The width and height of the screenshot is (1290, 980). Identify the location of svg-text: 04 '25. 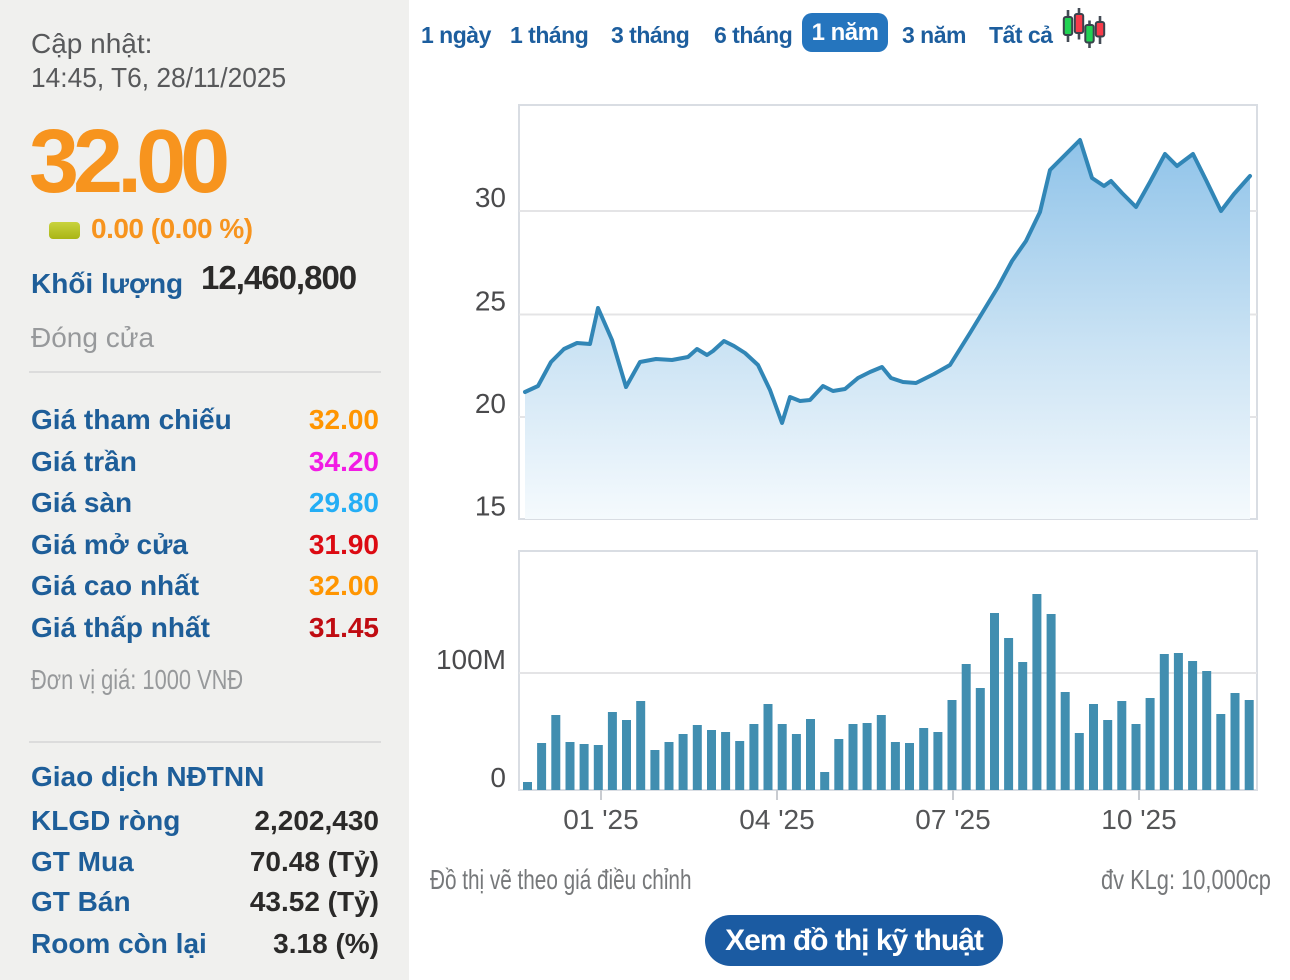
(776, 819).